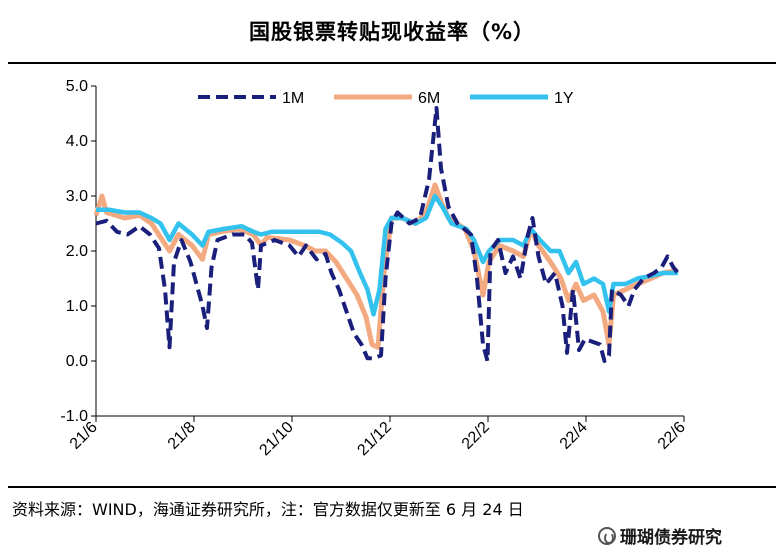 The height and width of the screenshot is (560, 784). I want to click on x-tick-label: 22/4, so click(574, 436).